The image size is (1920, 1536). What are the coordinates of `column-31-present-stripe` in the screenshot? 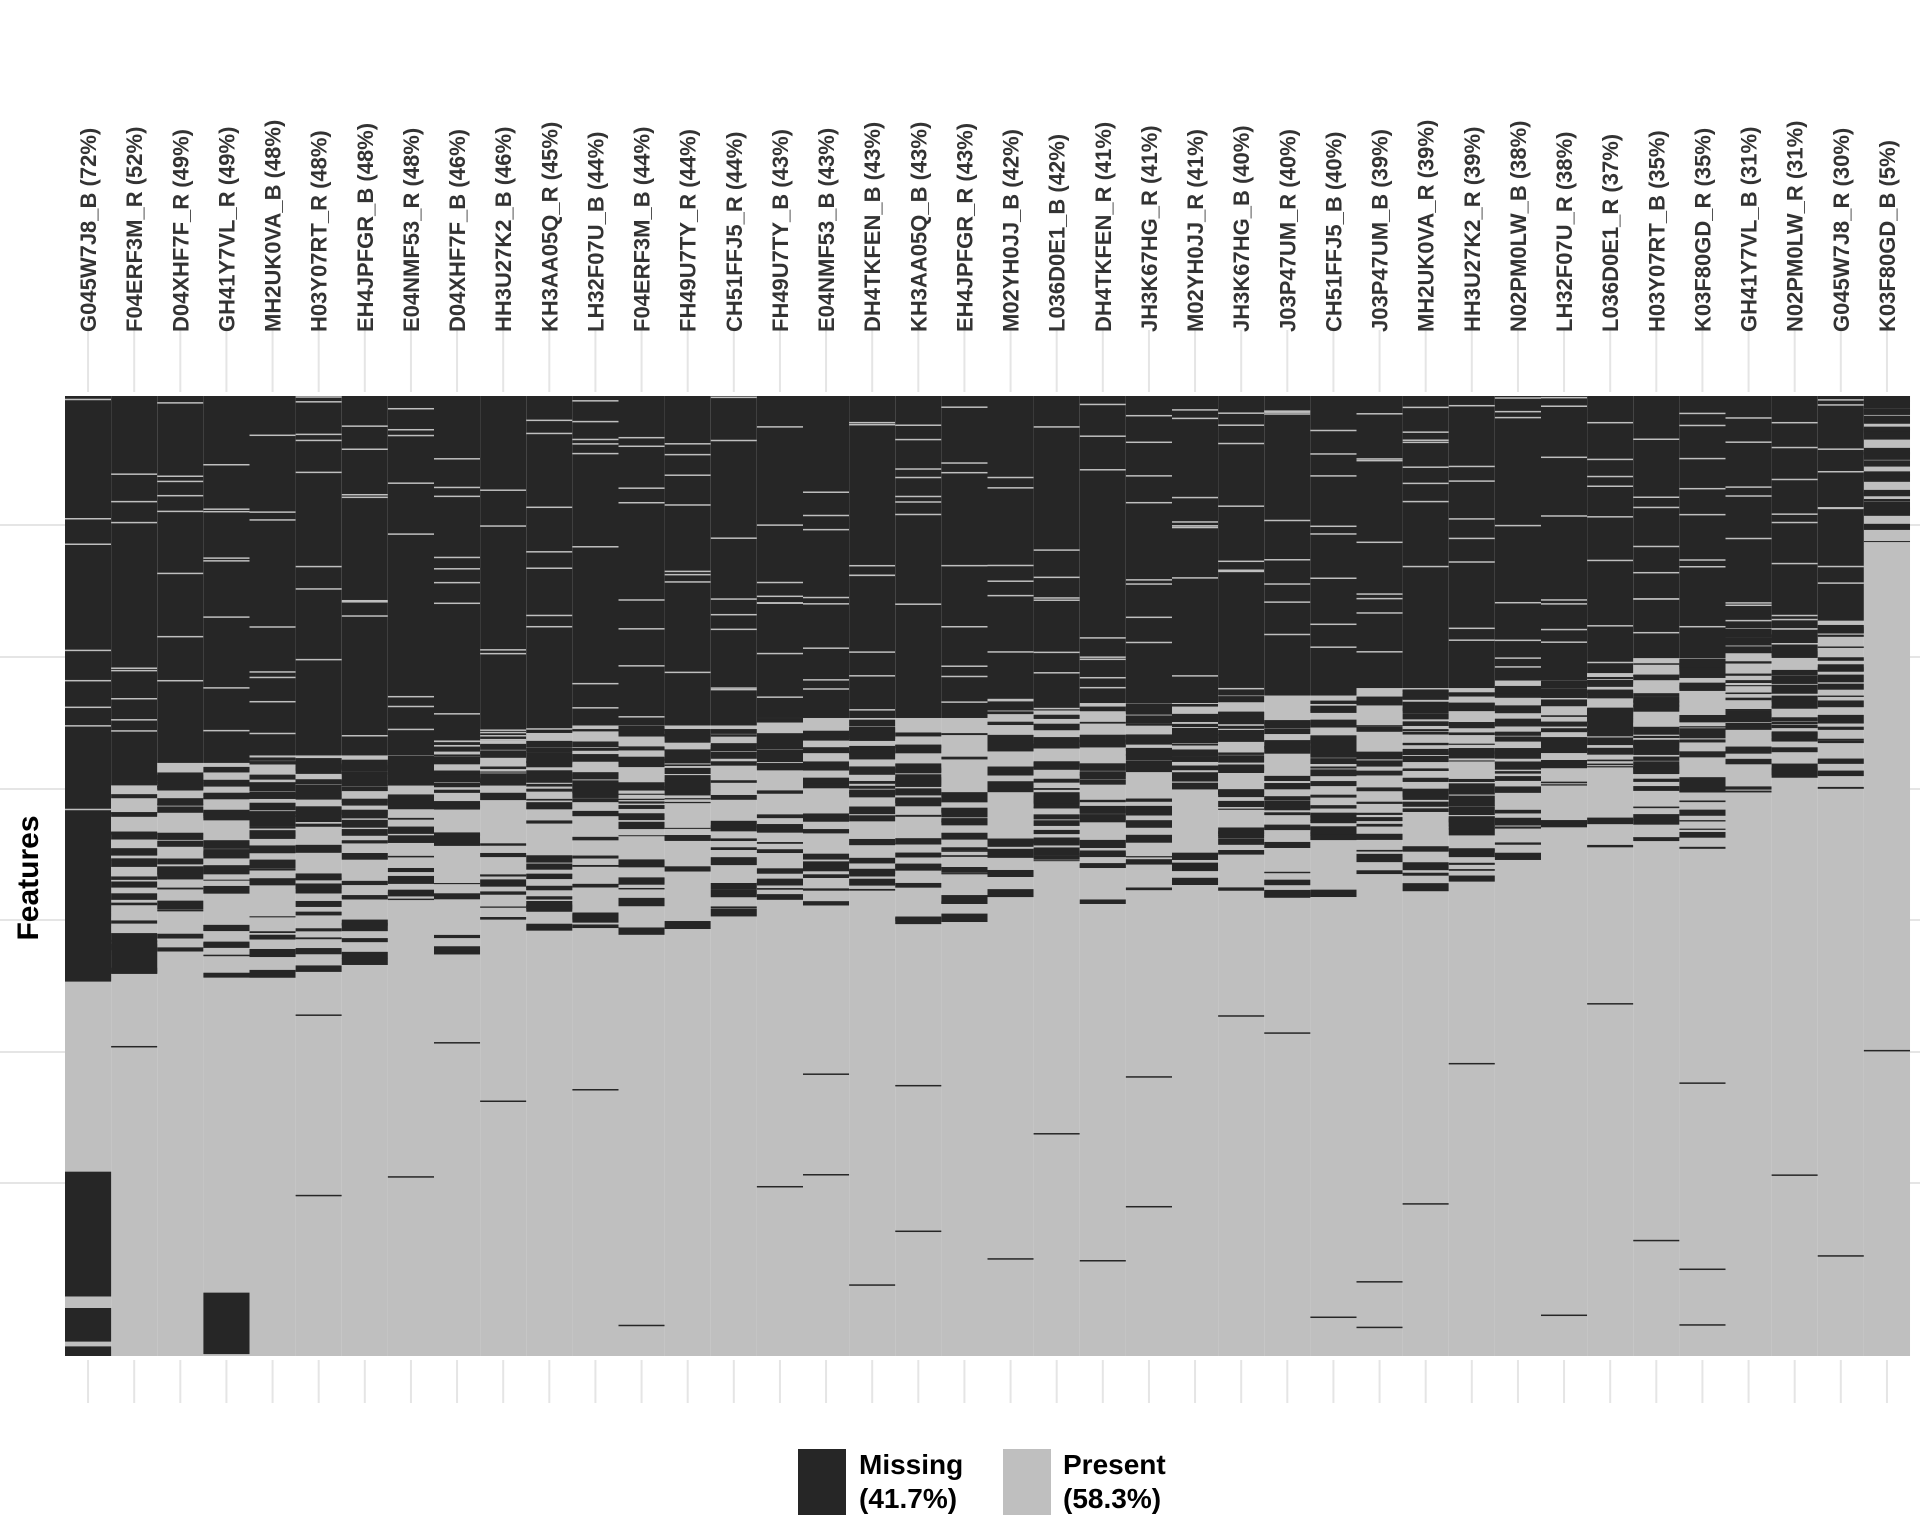 It's located at (1518, 398).